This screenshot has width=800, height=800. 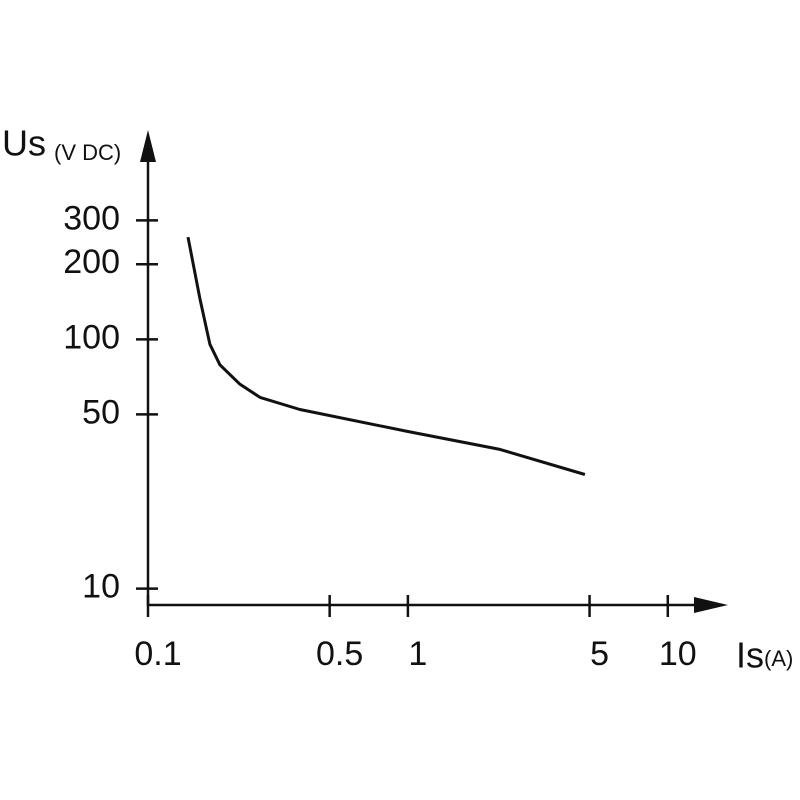 What do you see at coordinates (711, 605) in the screenshot?
I see `x-axis-arrow` at bounding box center [711, 605].